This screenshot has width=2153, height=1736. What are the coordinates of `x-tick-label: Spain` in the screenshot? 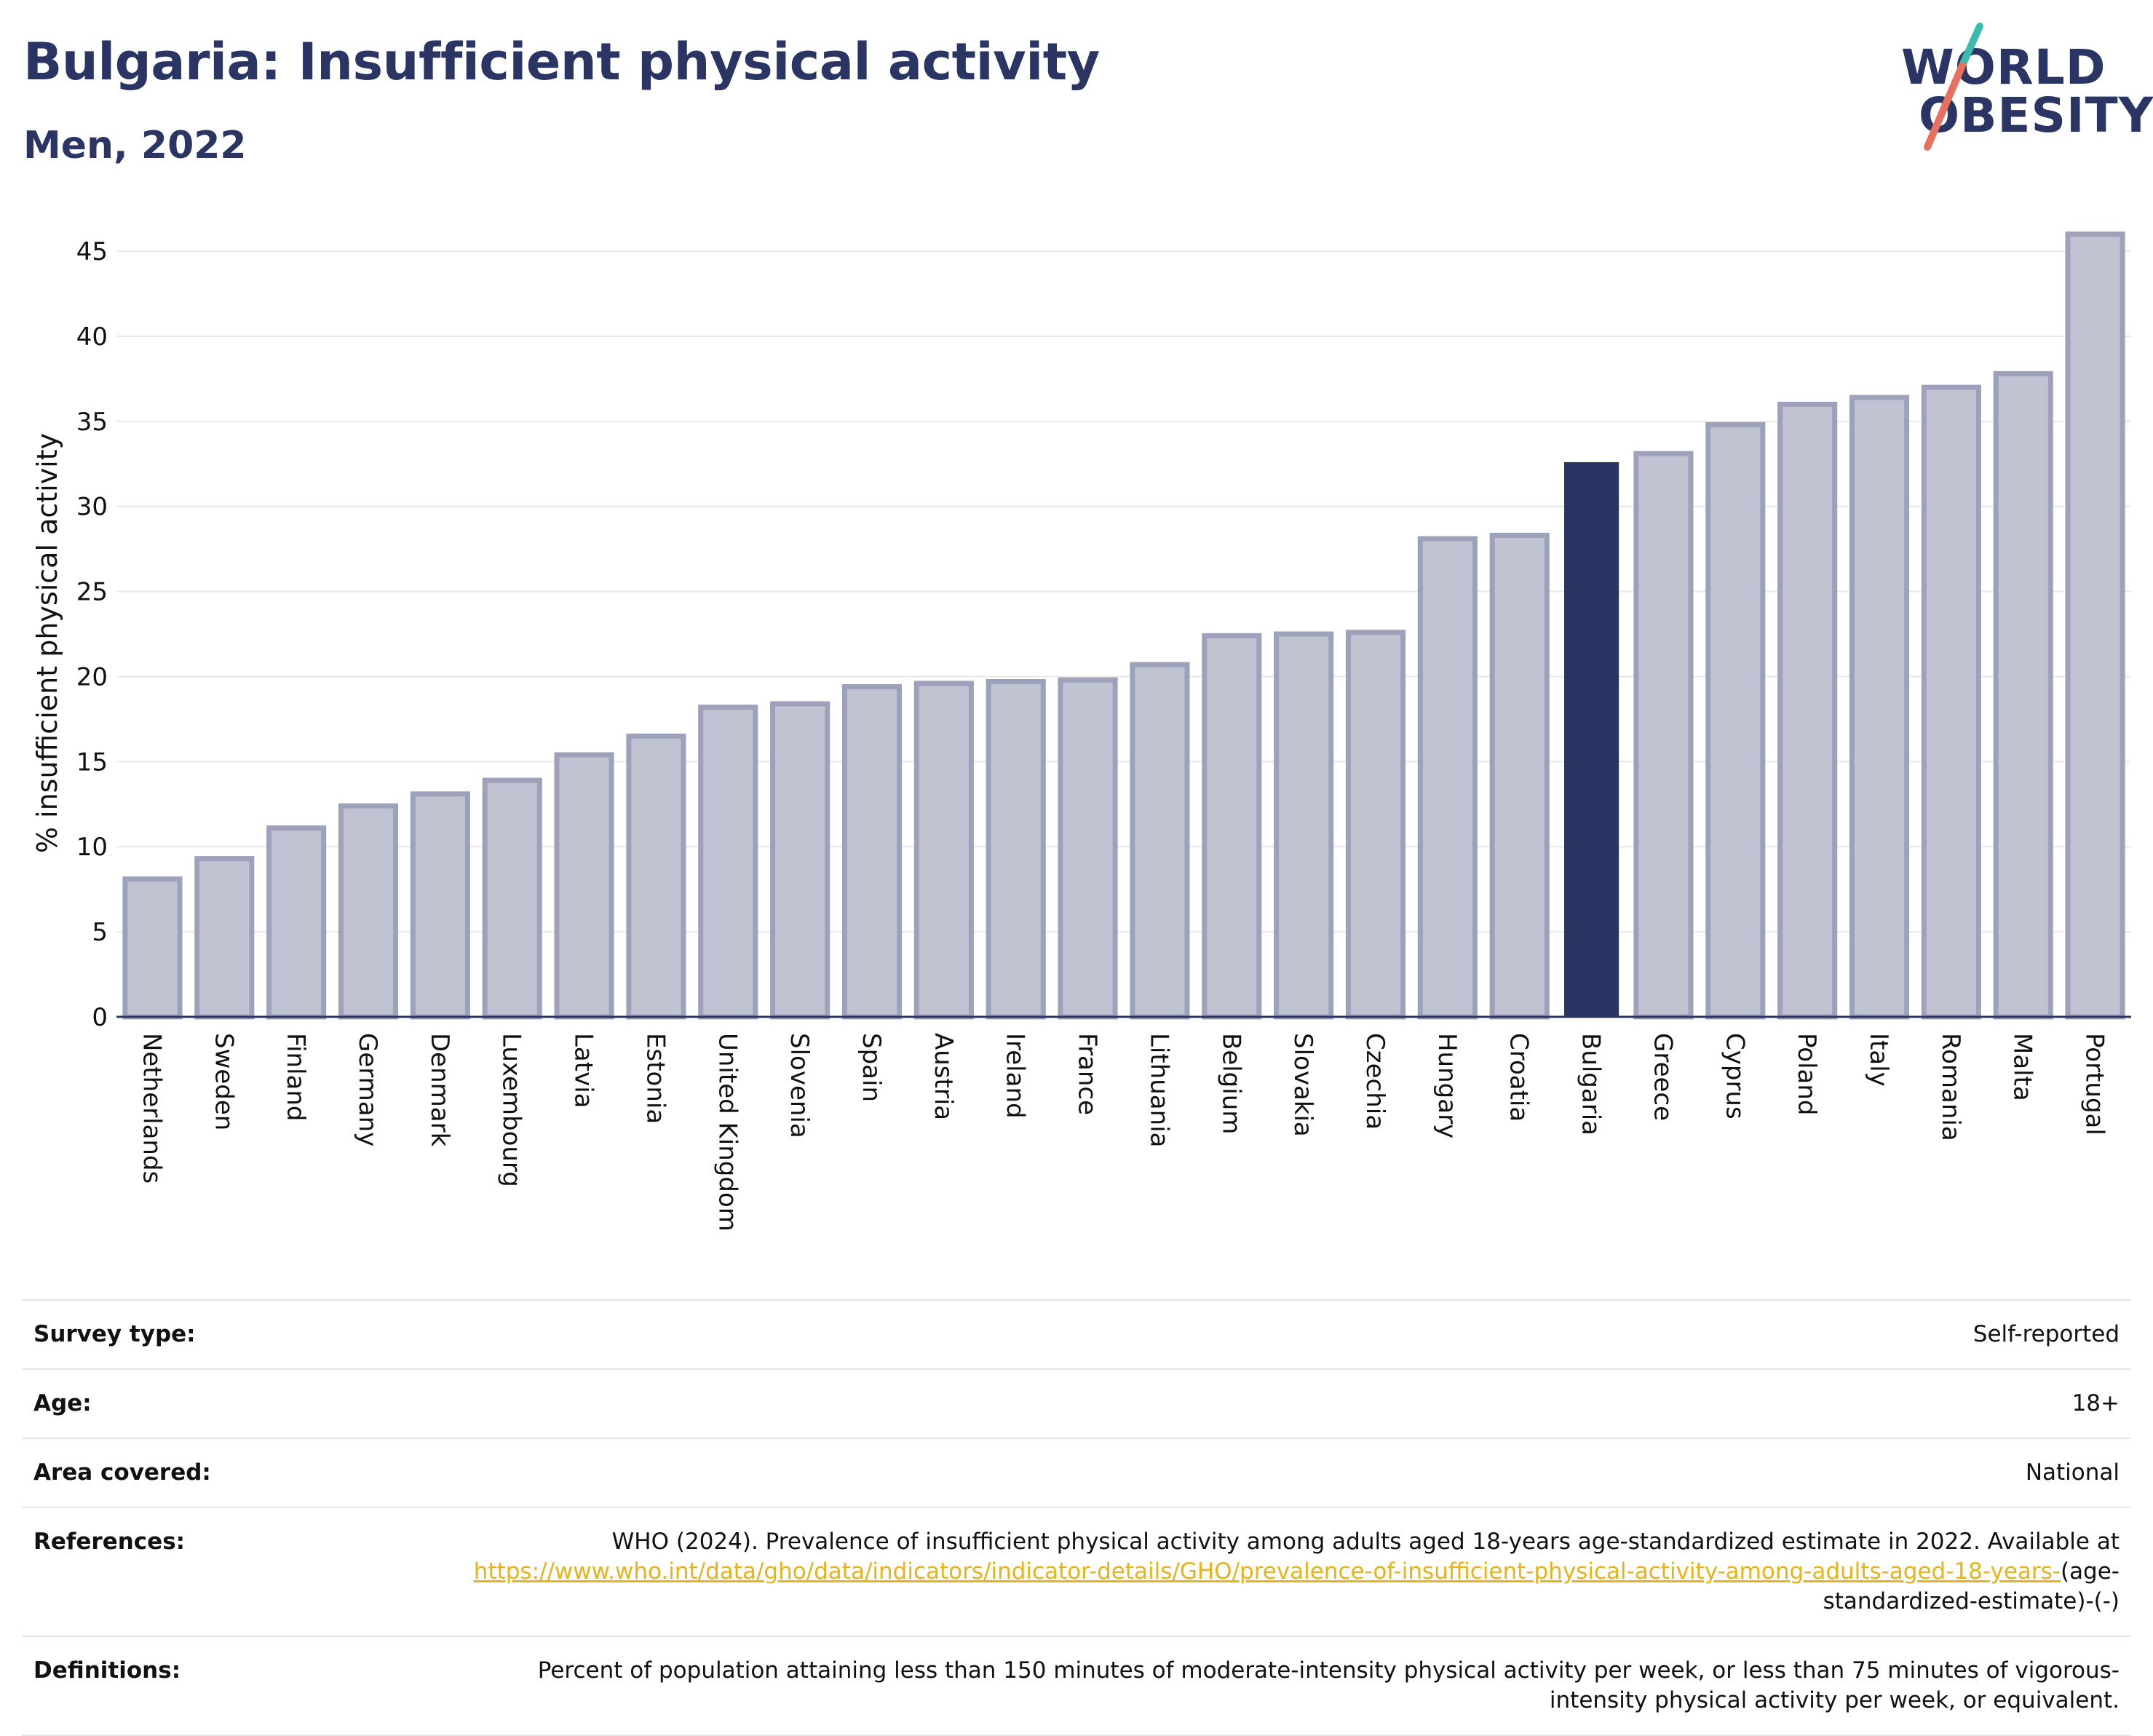 It's located at (871, 1067).